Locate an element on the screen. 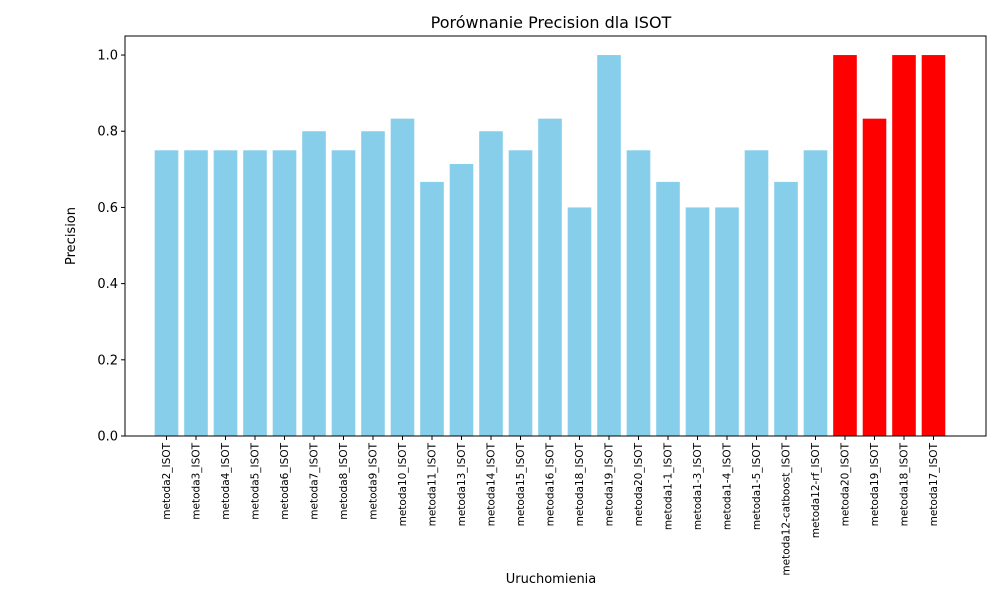  x-tick-label: metoda1-1_ISOT is located at coordinates (669, 486).